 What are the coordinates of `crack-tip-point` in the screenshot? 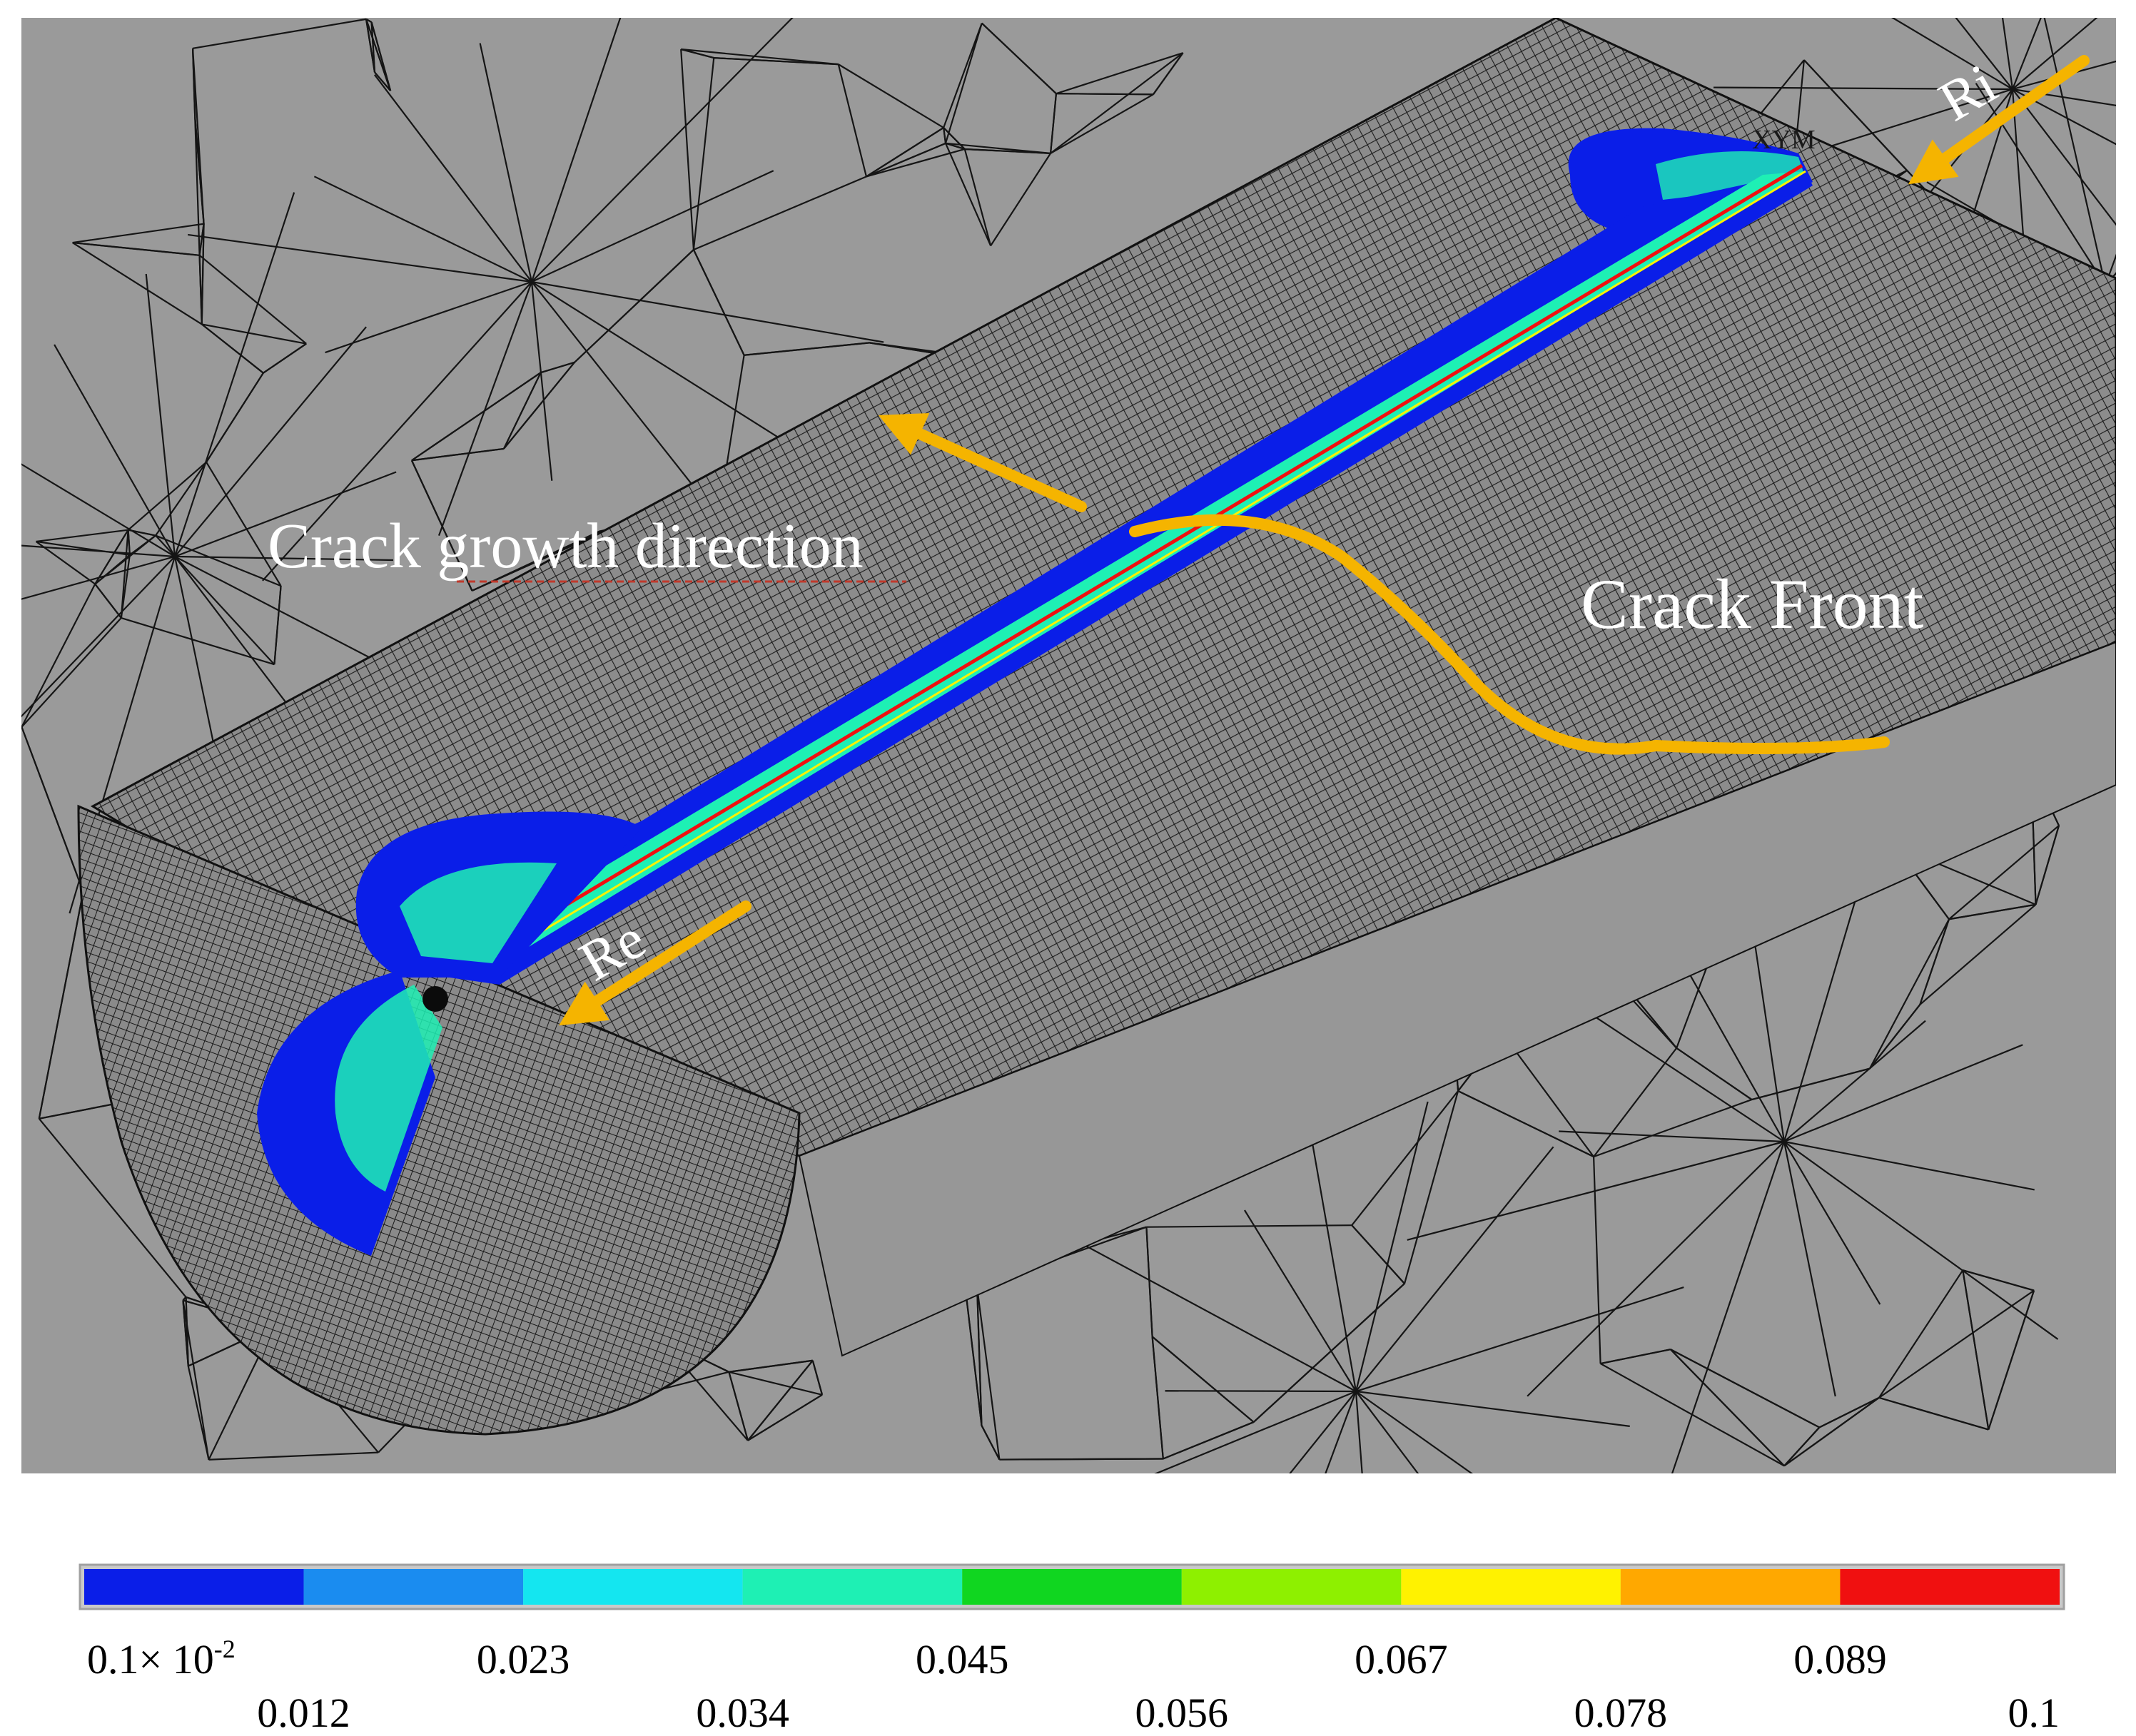 It's located at (435, 999).